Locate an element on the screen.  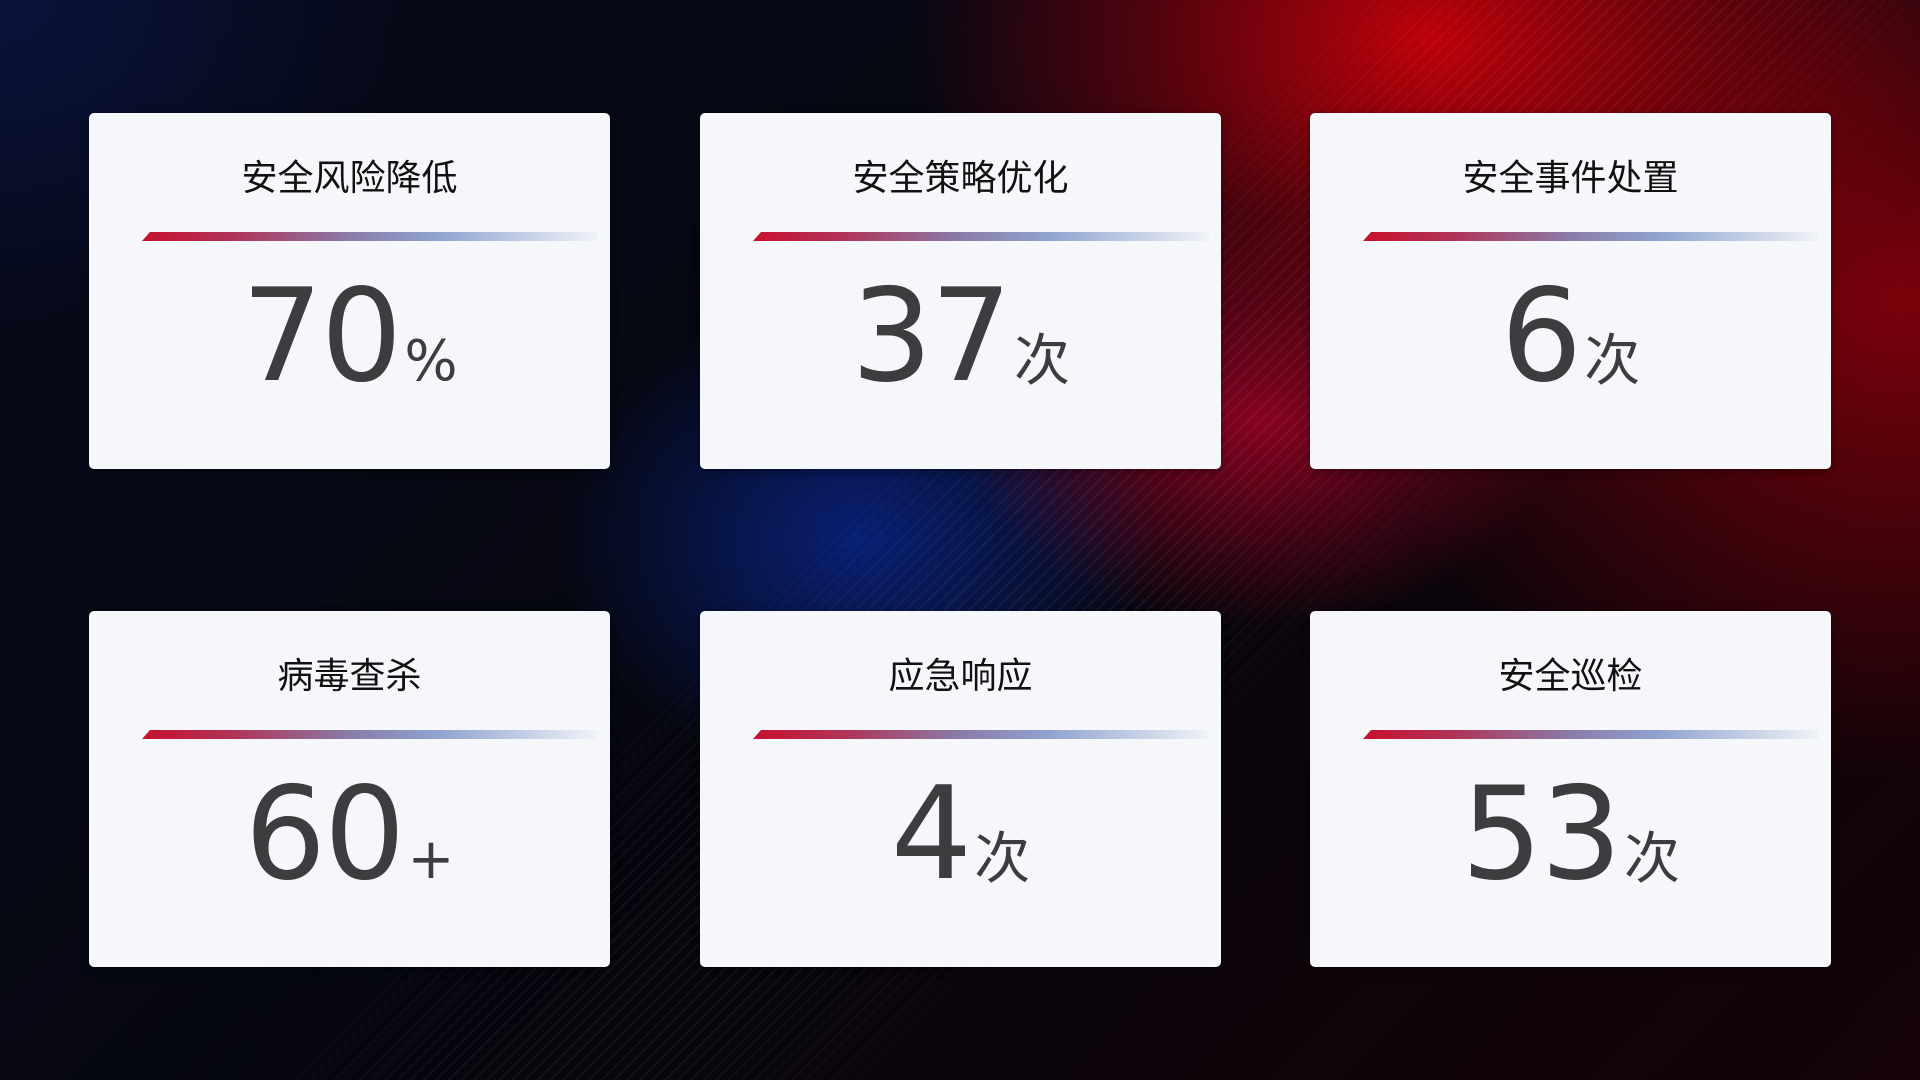
value-number: 53 is located at coordinates (1541, 834).